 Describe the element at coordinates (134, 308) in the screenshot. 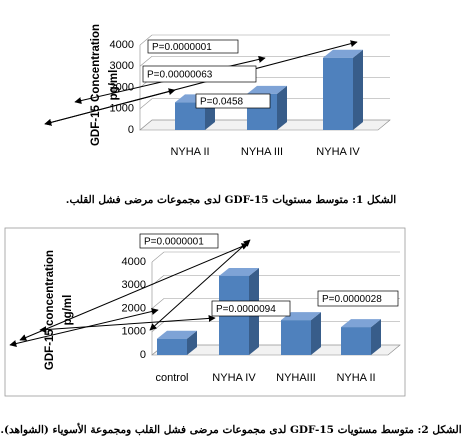

I see `y-tick-label: 2000` at that location.